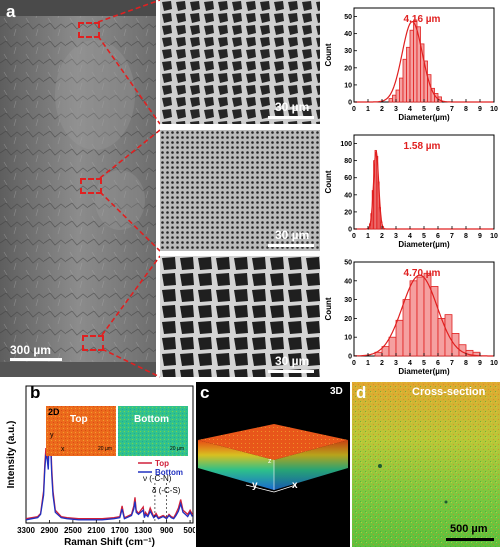  Describe the element at coordinates (348, 338) in the screenshot. I see `y-tick-label: 10` at that location.